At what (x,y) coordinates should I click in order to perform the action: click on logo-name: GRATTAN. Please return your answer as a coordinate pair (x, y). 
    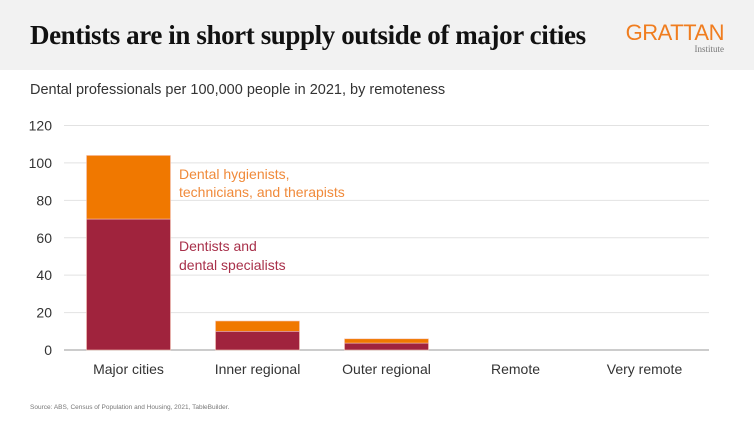
    Looking at the image, I should click on (675, 32).